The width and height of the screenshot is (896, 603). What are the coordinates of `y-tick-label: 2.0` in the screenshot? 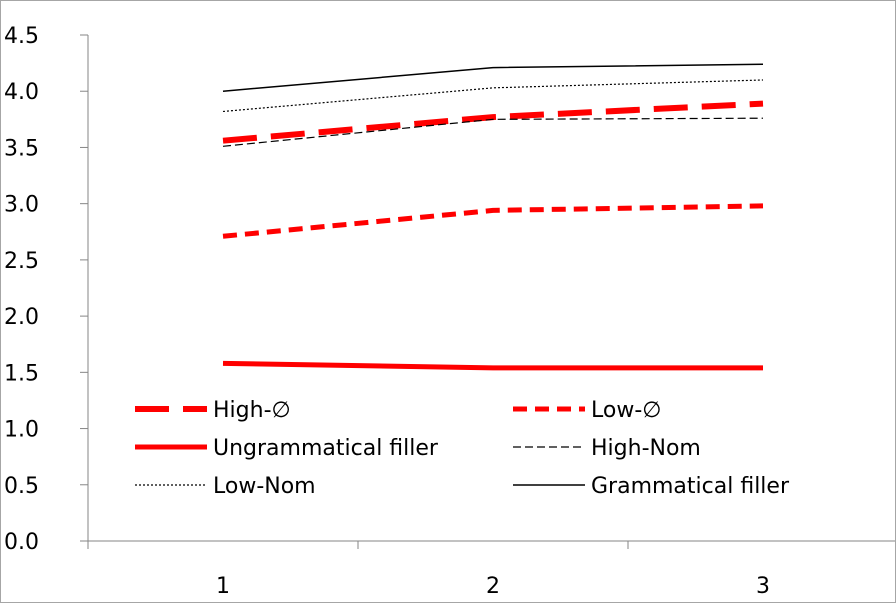 It's located at (21, 317).